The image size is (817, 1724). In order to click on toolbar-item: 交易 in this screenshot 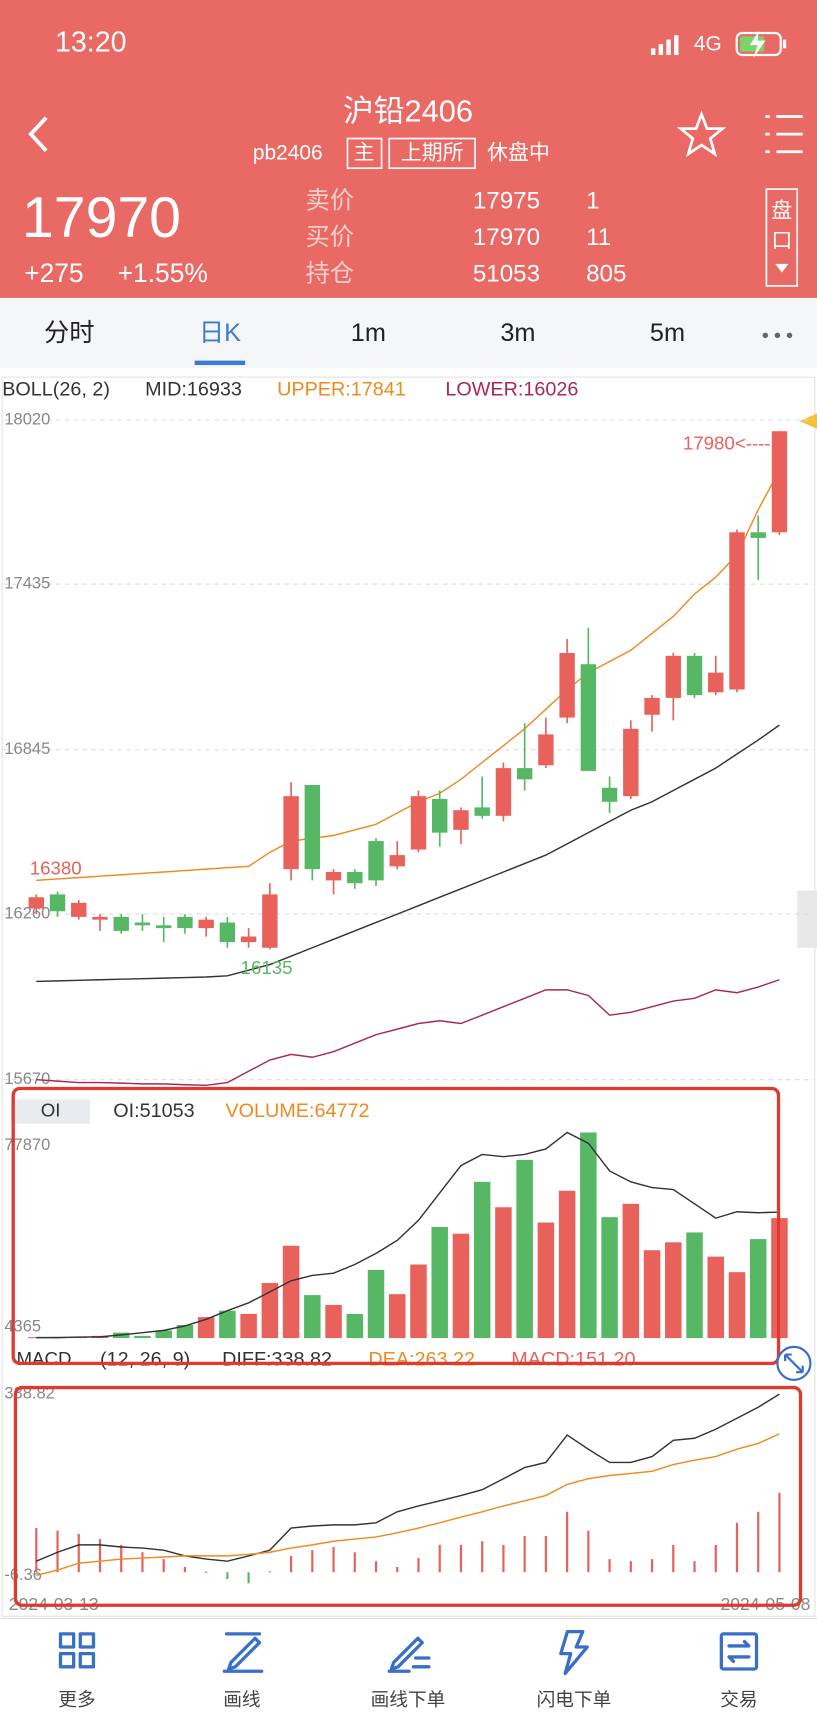, I will do `click(738, 1699)`.